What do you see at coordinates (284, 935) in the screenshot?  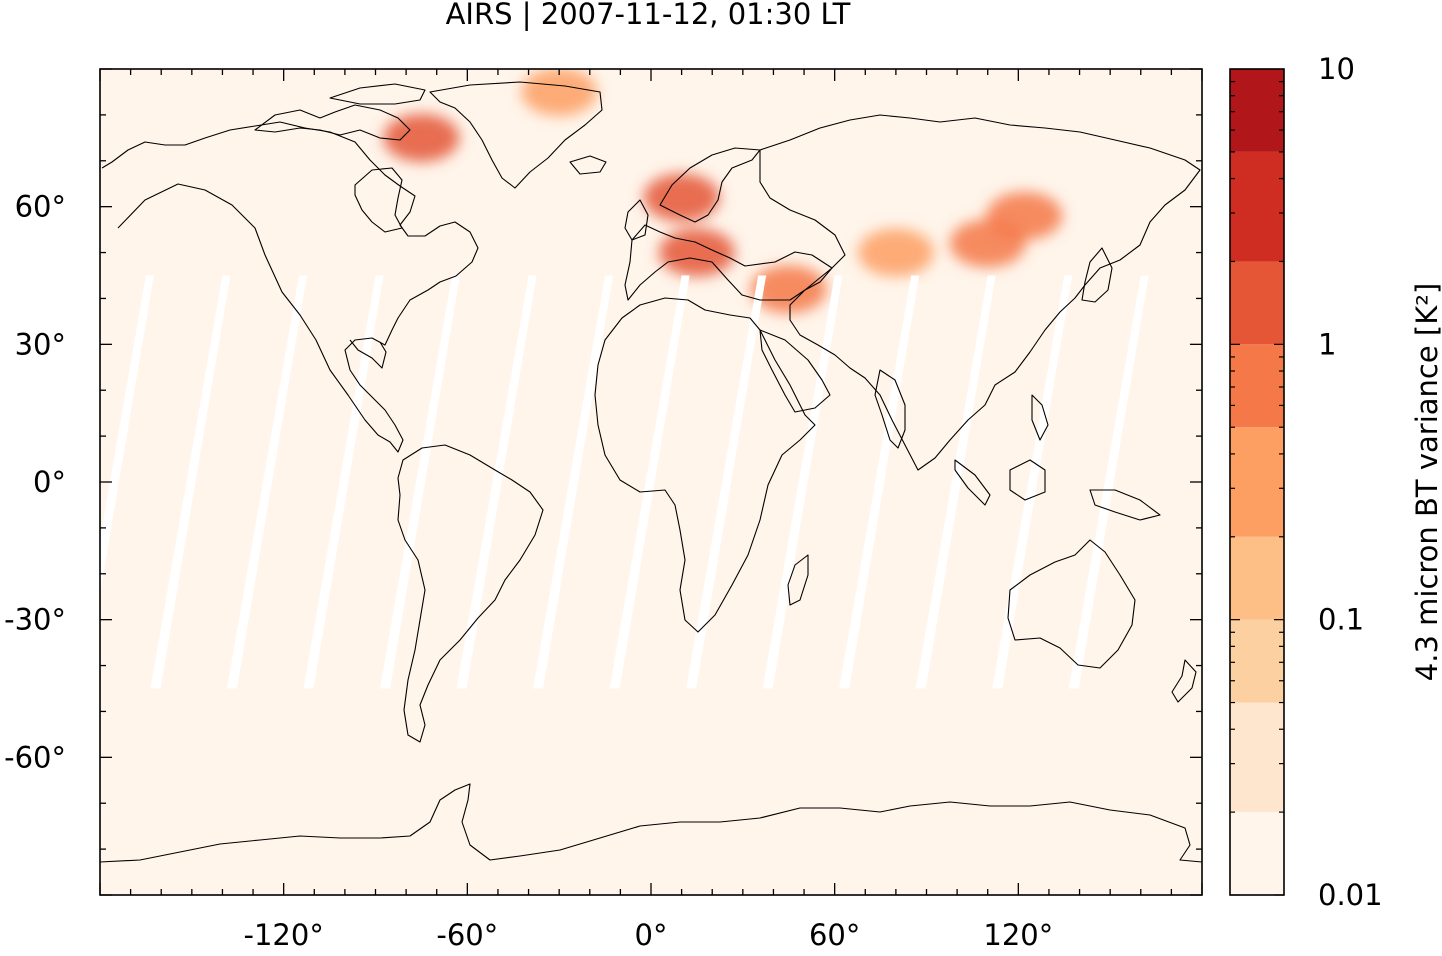 I see `lon-tick-label: -120°` at bounding box center [284, 935].